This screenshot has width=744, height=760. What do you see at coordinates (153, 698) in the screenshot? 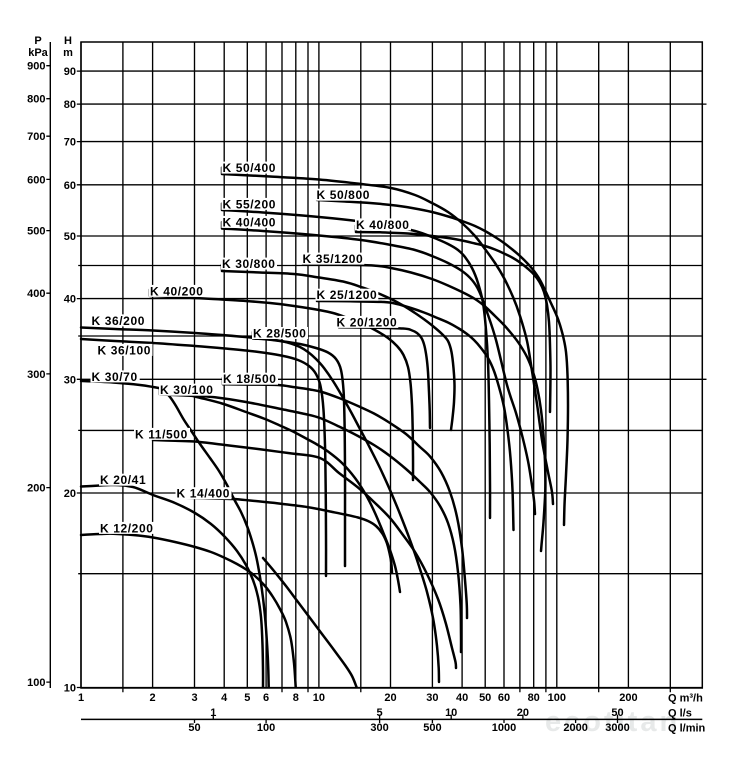
I see `svg-text: 2` at bounding box center [153, 698].